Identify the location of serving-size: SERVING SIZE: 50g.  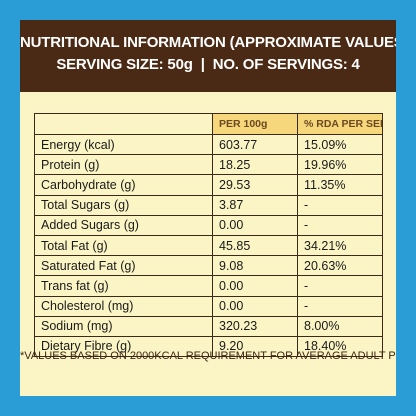
(124, 64).